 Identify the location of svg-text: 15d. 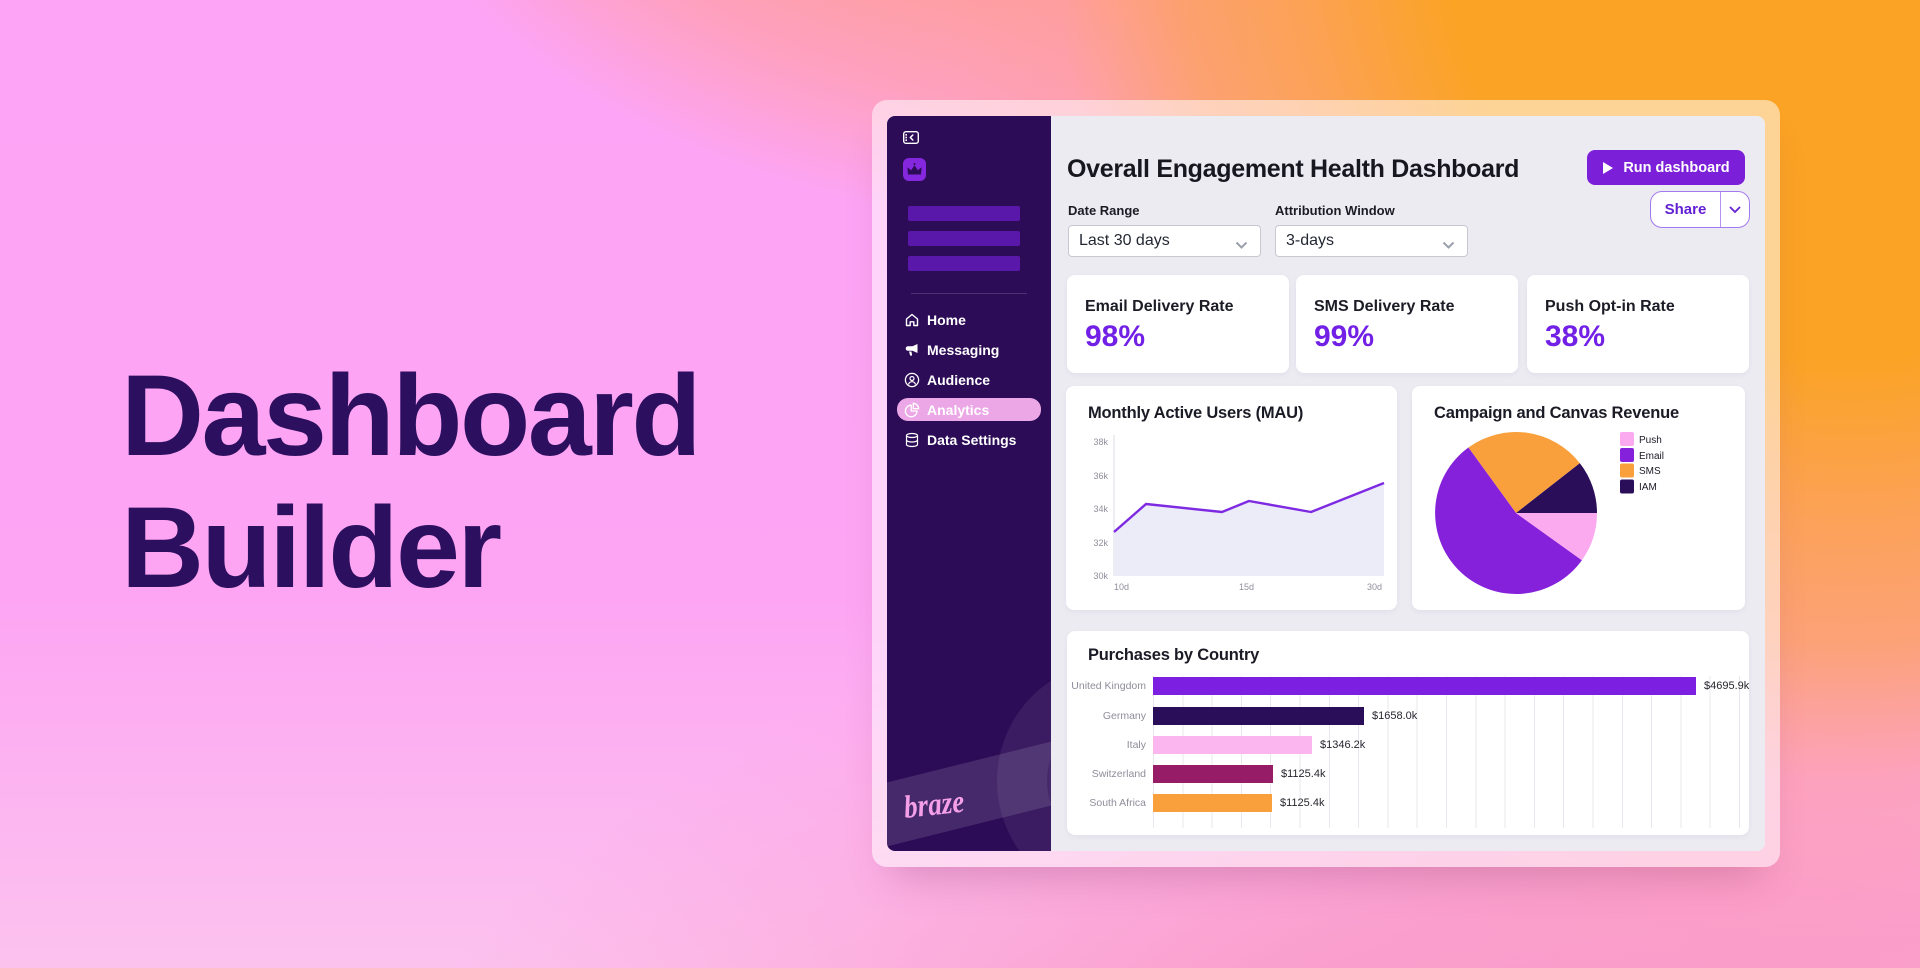
(1246, 587).